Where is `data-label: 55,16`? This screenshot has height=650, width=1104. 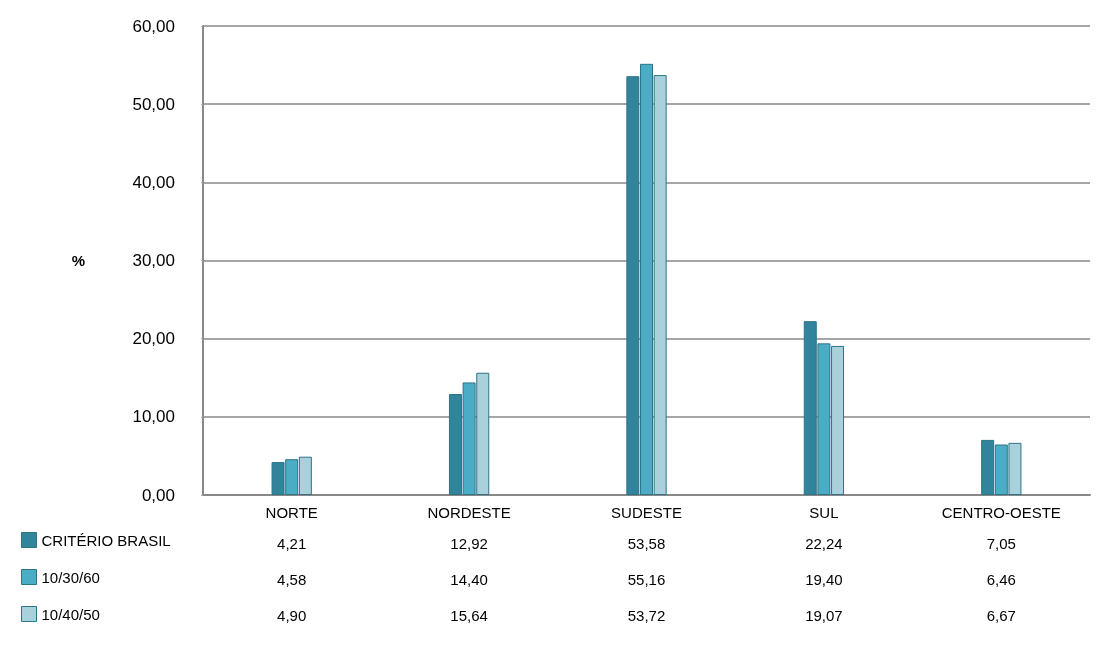
data-label: 55,16 is located at coordinates (646, 579).